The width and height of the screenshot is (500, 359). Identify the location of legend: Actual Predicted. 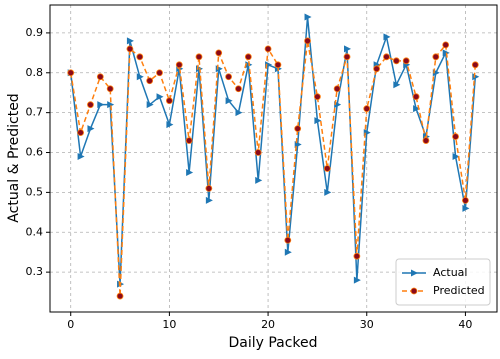
(443, 282).